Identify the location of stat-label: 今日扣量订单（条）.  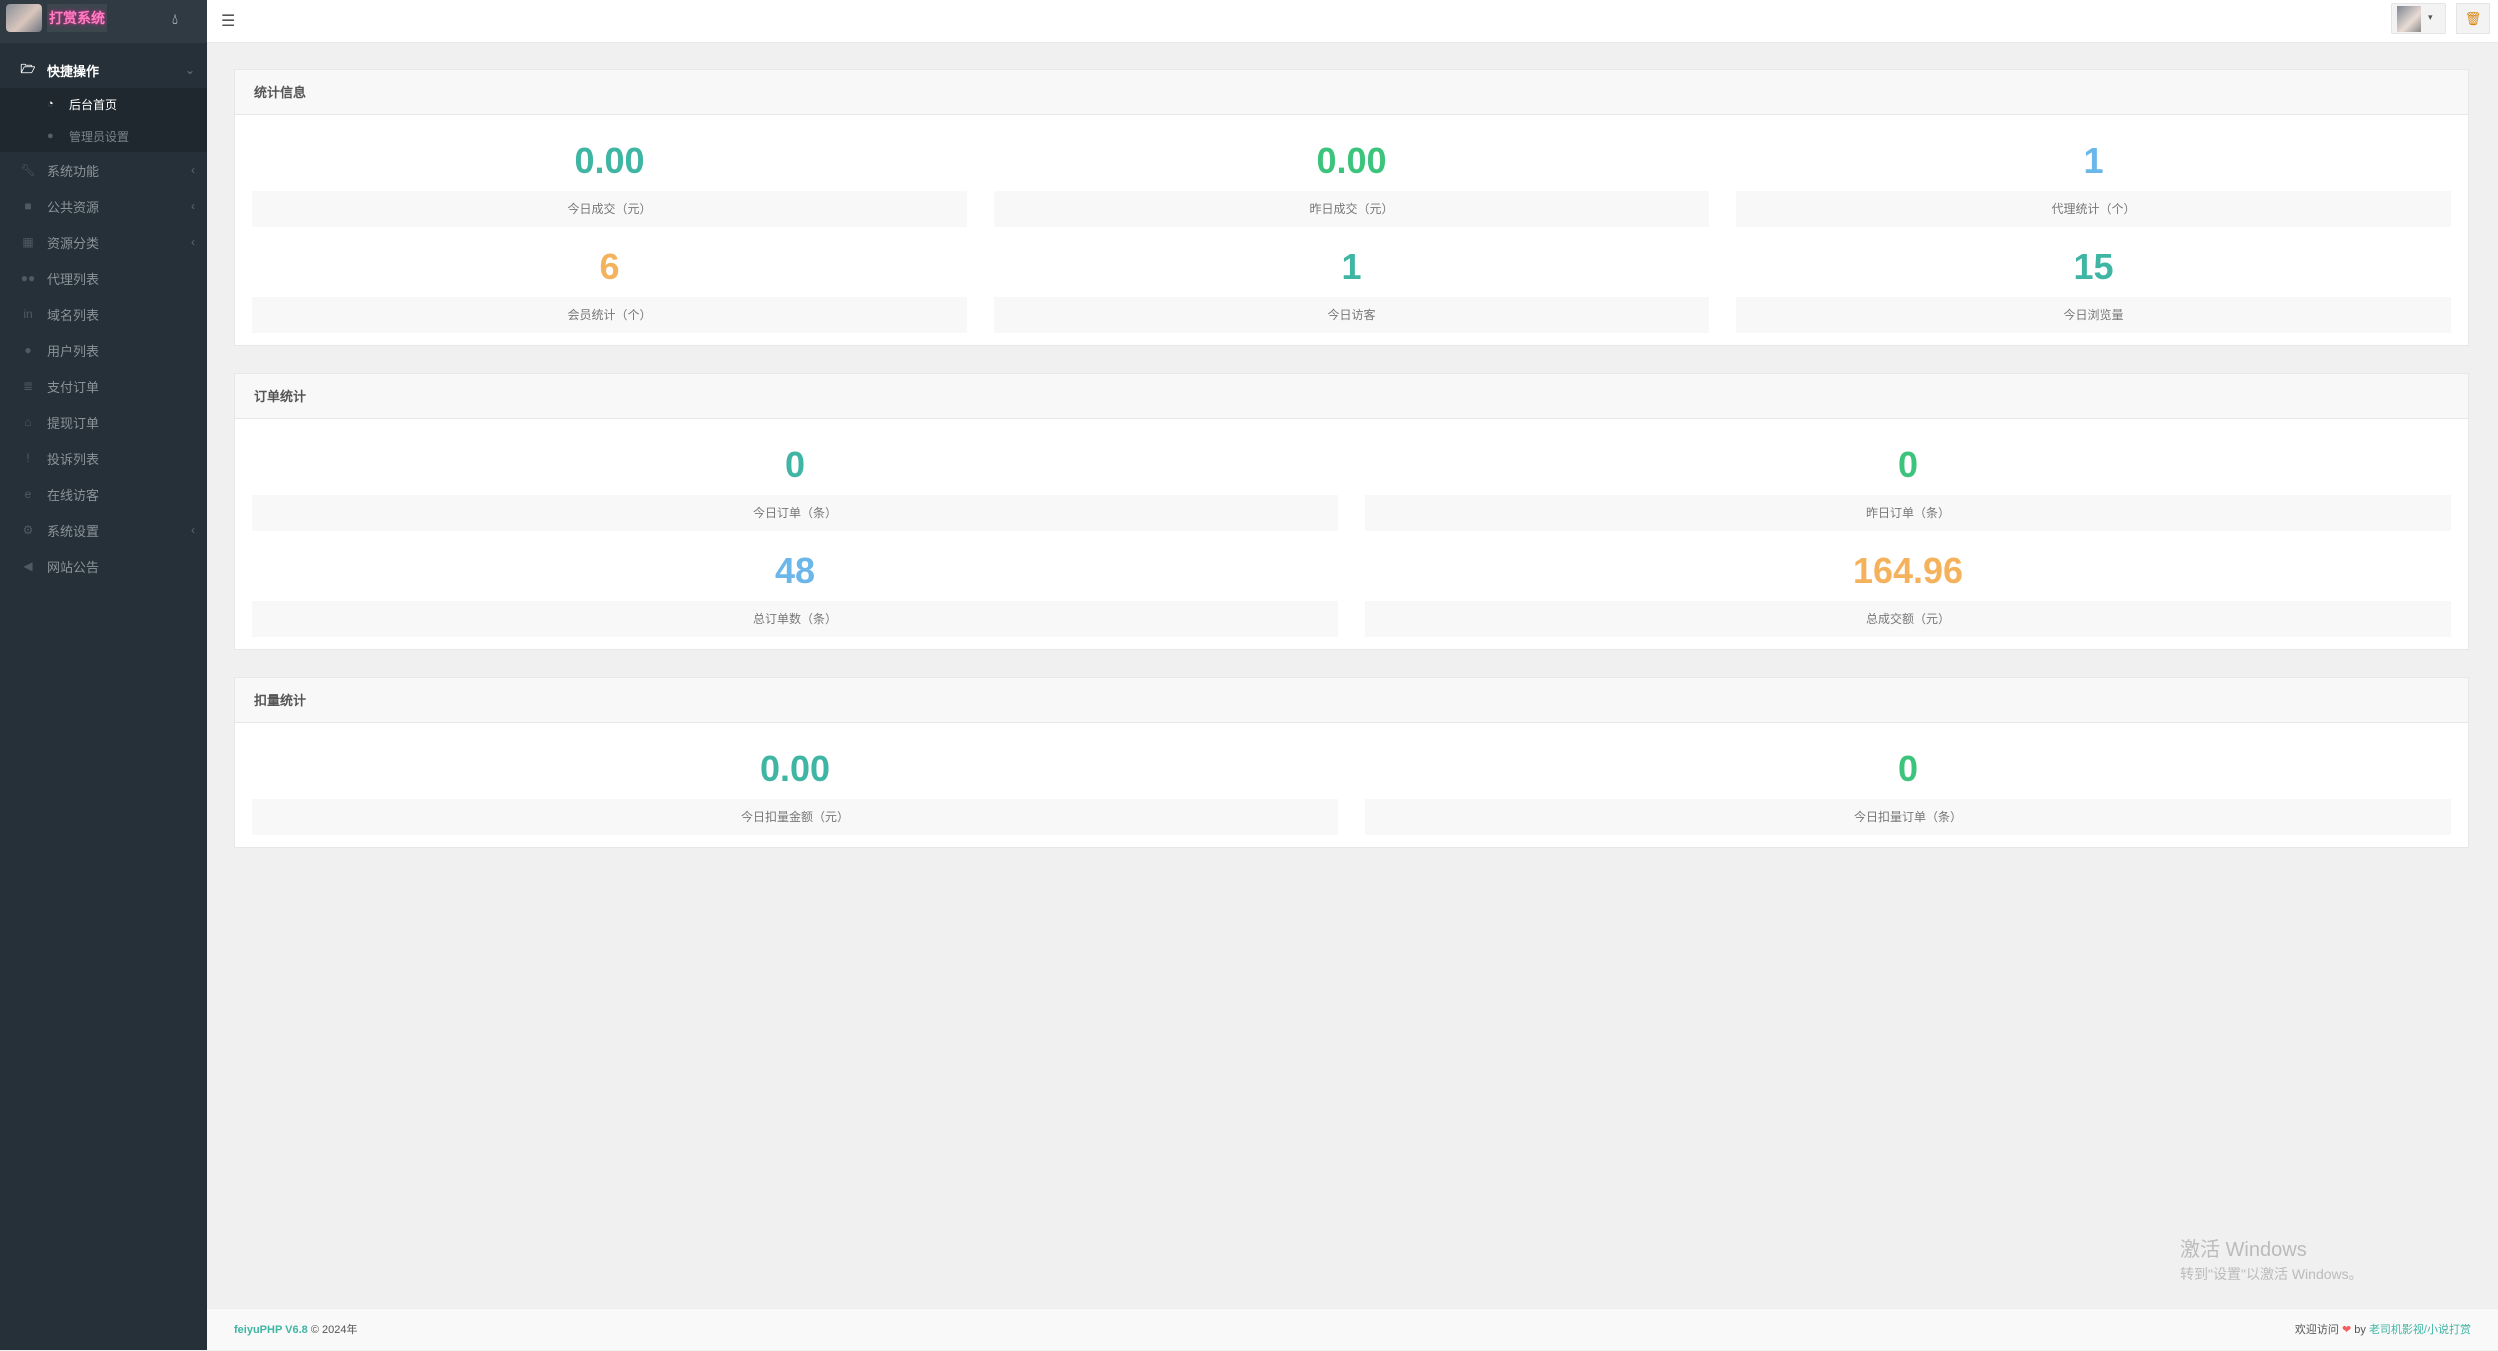
(1908, 817).